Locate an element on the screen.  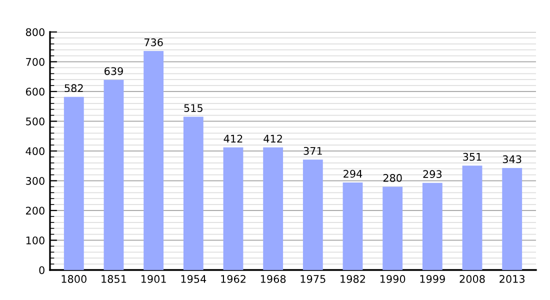
data-label: 351 is located at coordinates (472, 156).